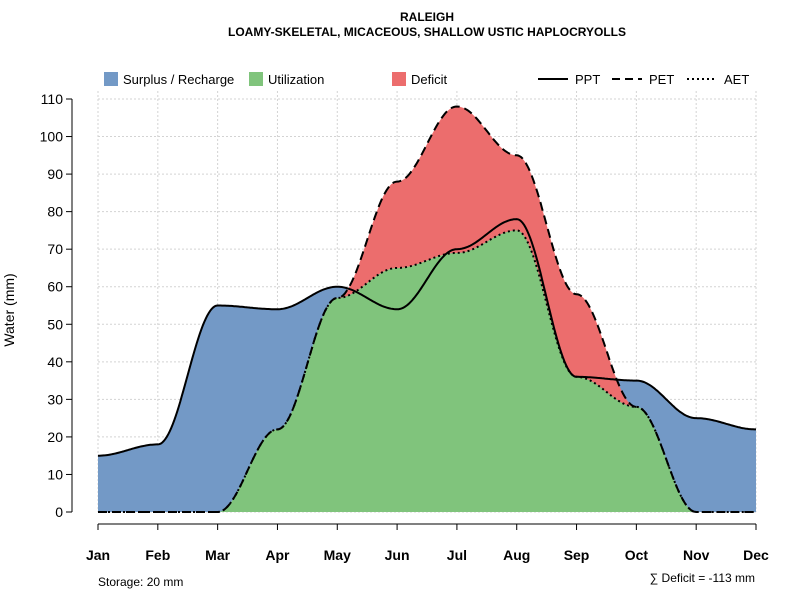 Image resolution: width=800 pixels, height=600 pixels. I want to click on legend-label: Surplus / Recharge, so click(178, 79).